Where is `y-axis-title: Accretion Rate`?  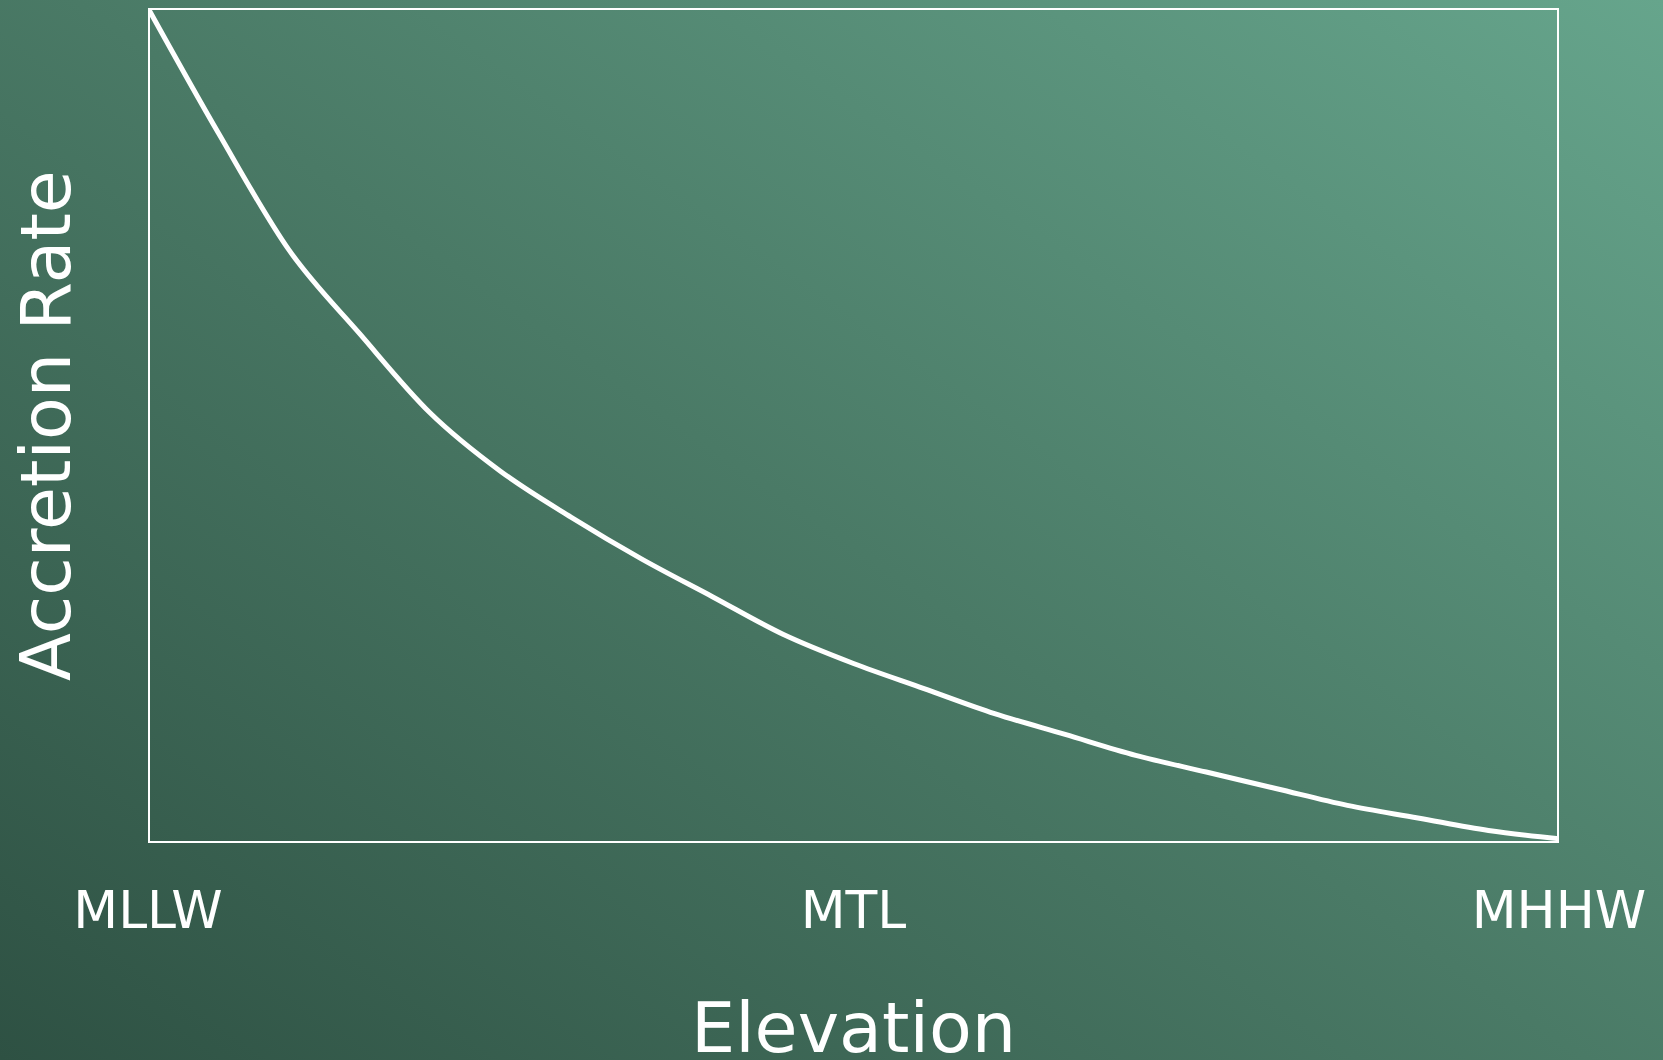
y-axis-title: Accretion Rate is located at coordinates (46, 425).